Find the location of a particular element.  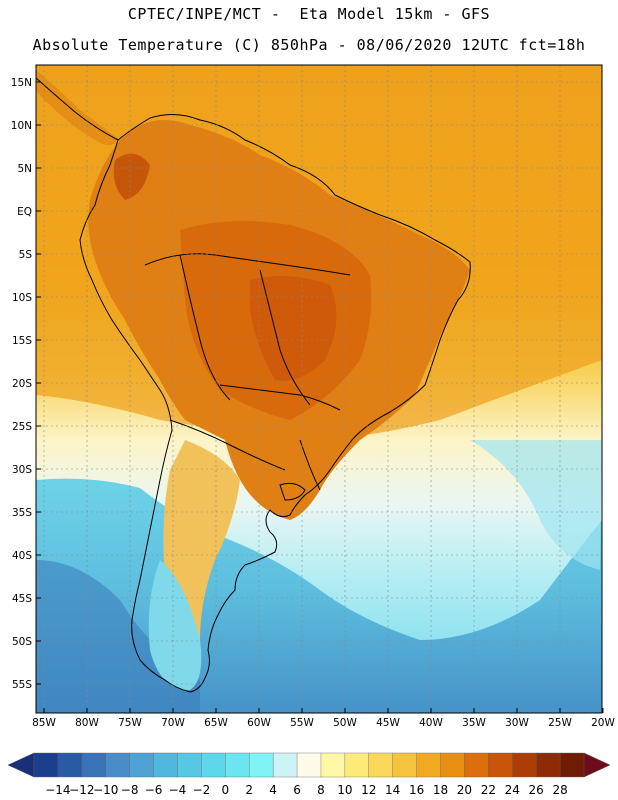

colorbar-label: 14 is located at coordinates (392, 790).